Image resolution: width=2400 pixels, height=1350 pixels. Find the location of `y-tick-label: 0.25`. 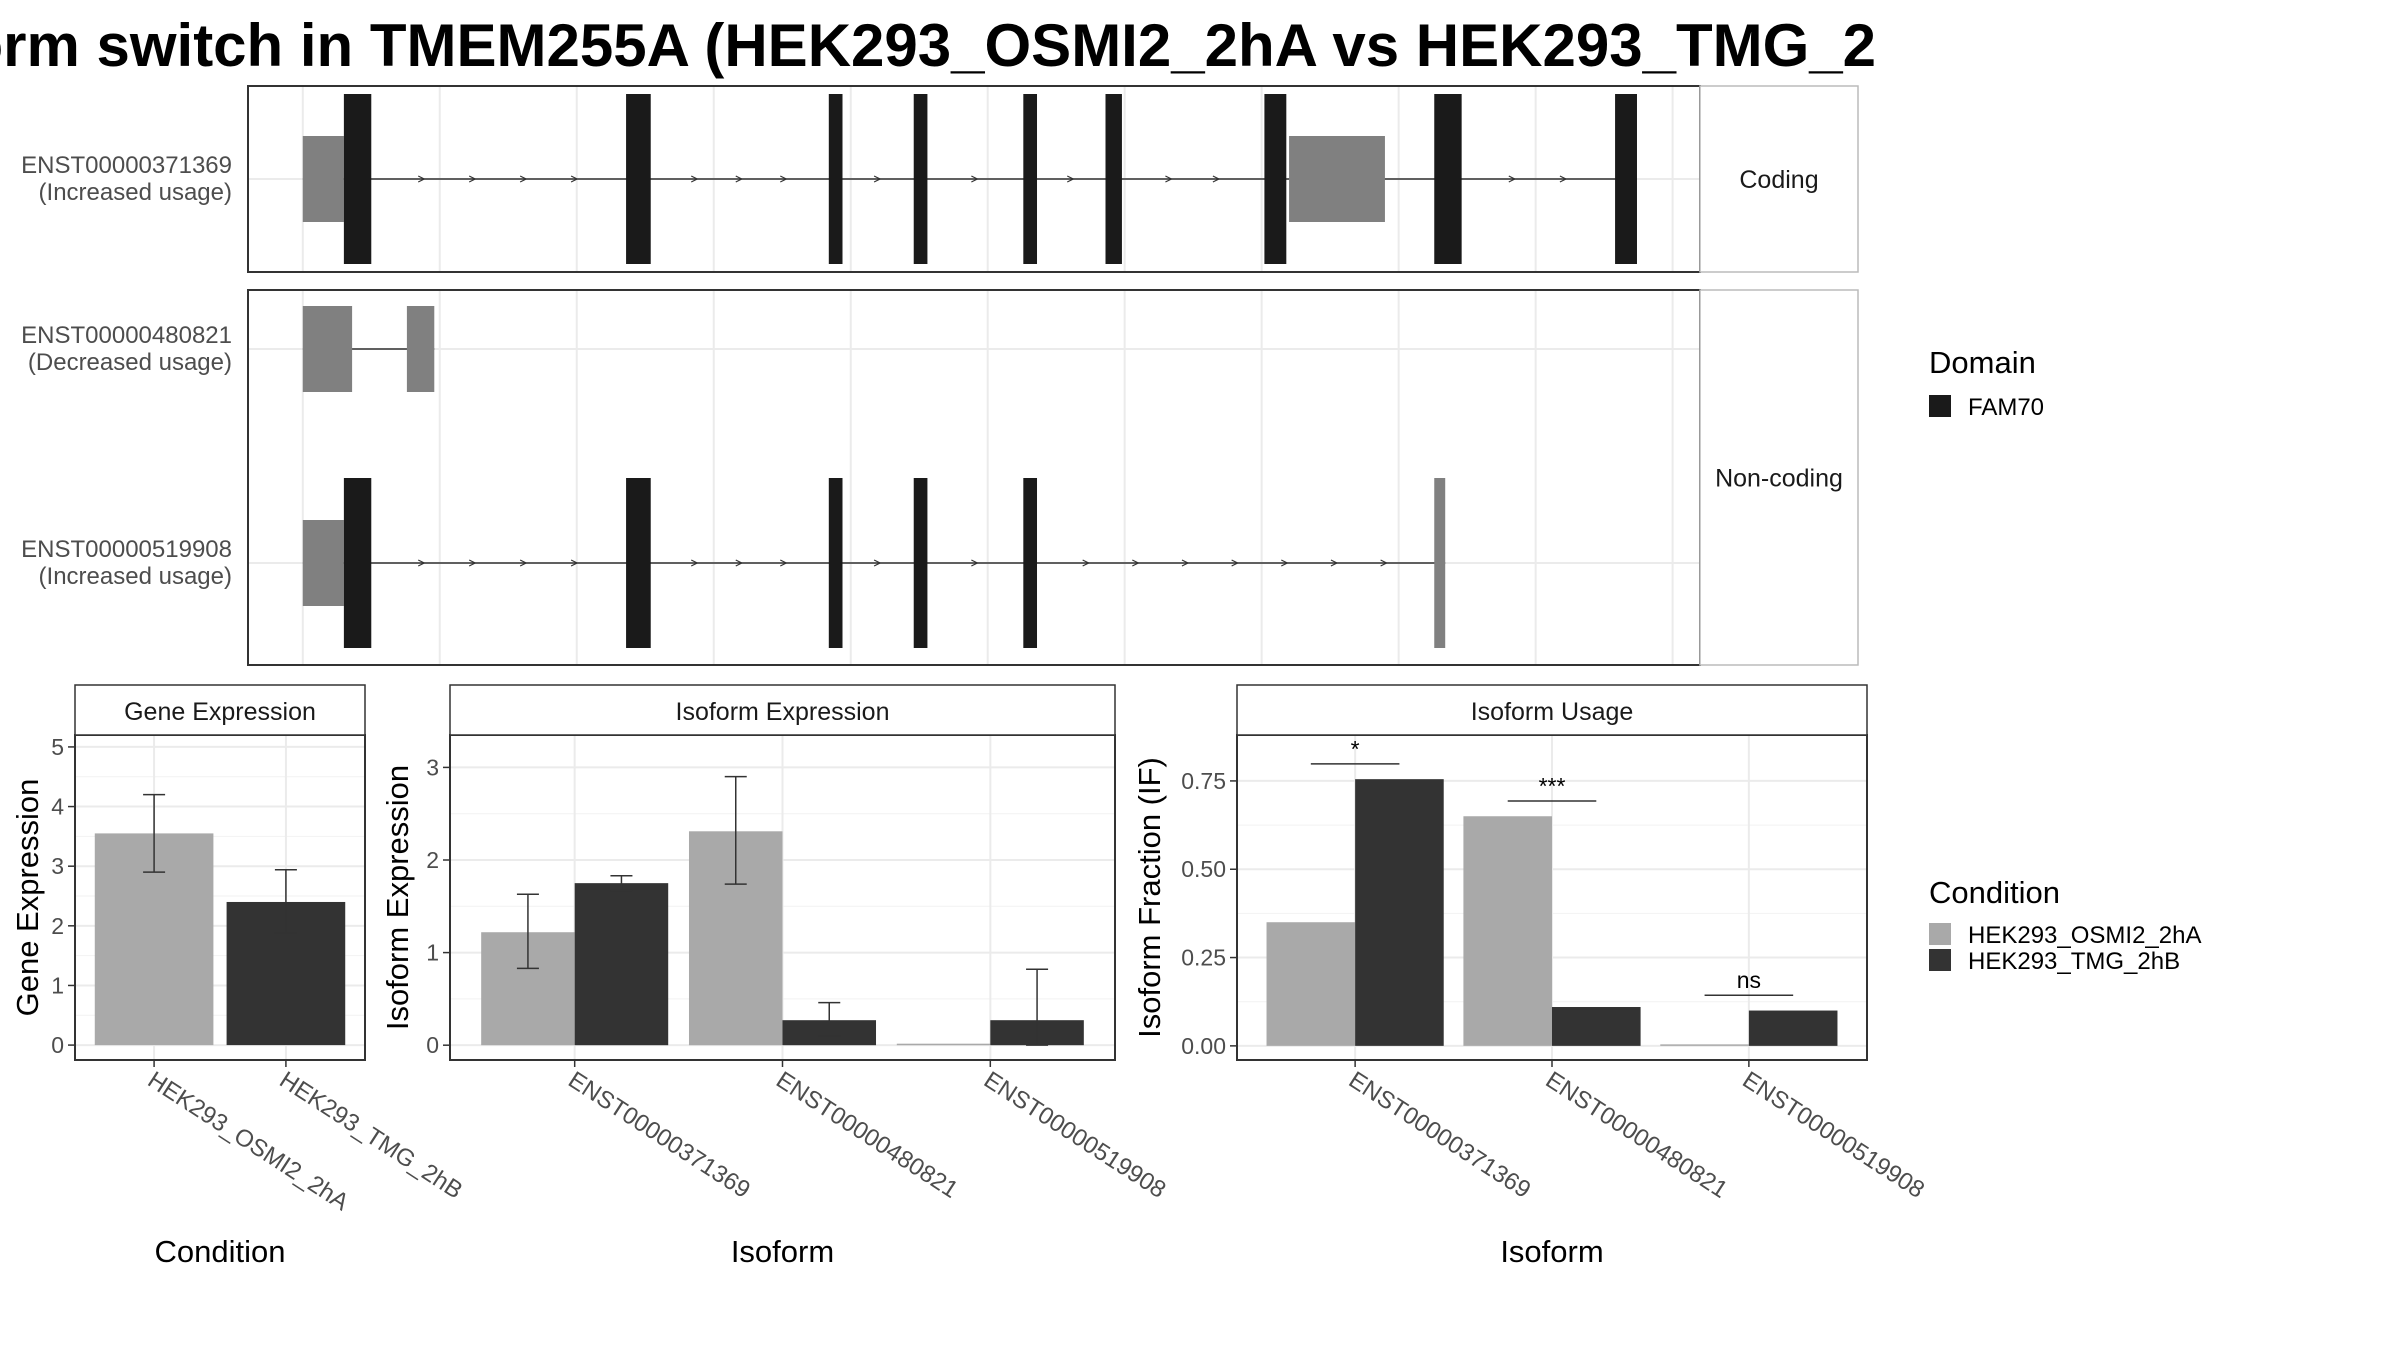

y-tick-label: 0.25 is located at coordinates (1203, 958).